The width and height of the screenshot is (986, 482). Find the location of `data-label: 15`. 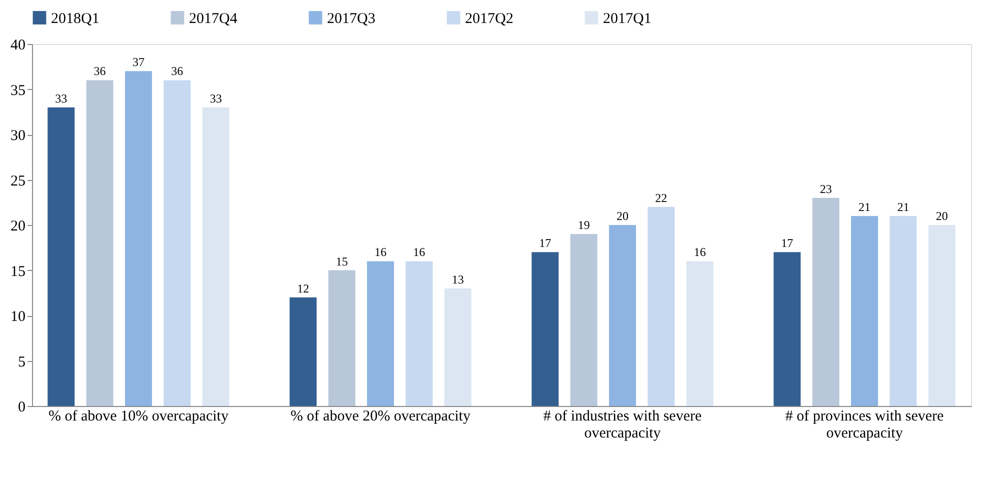

data-label: 15 is located at coordinates (342, 261).